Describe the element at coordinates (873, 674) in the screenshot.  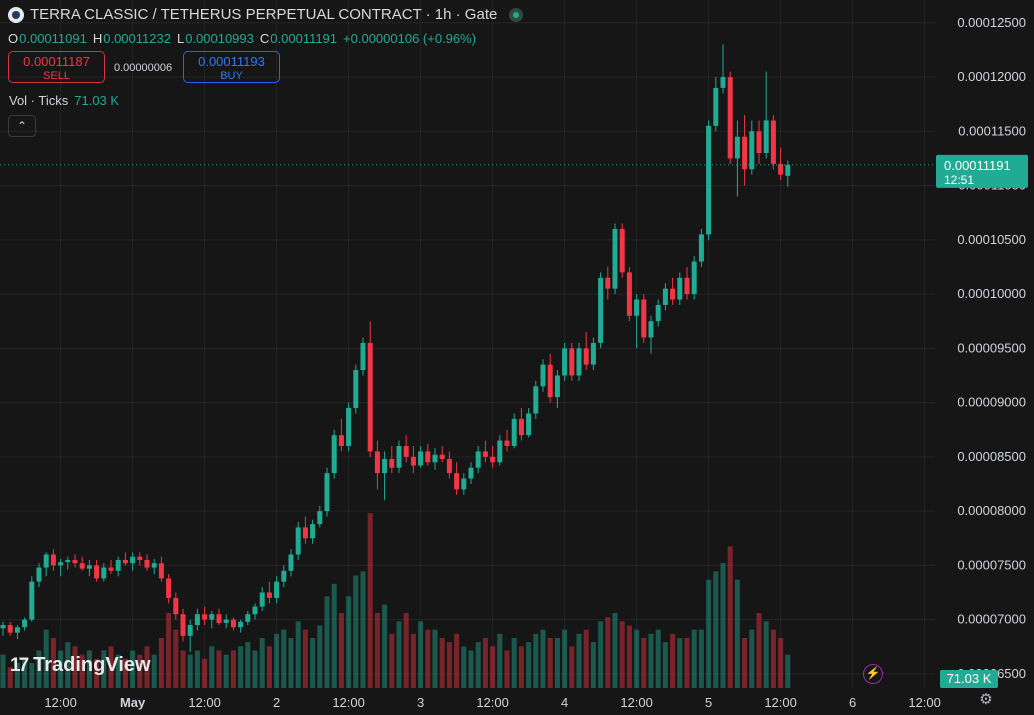
I see `lightning-icon: ⚡` at that location.